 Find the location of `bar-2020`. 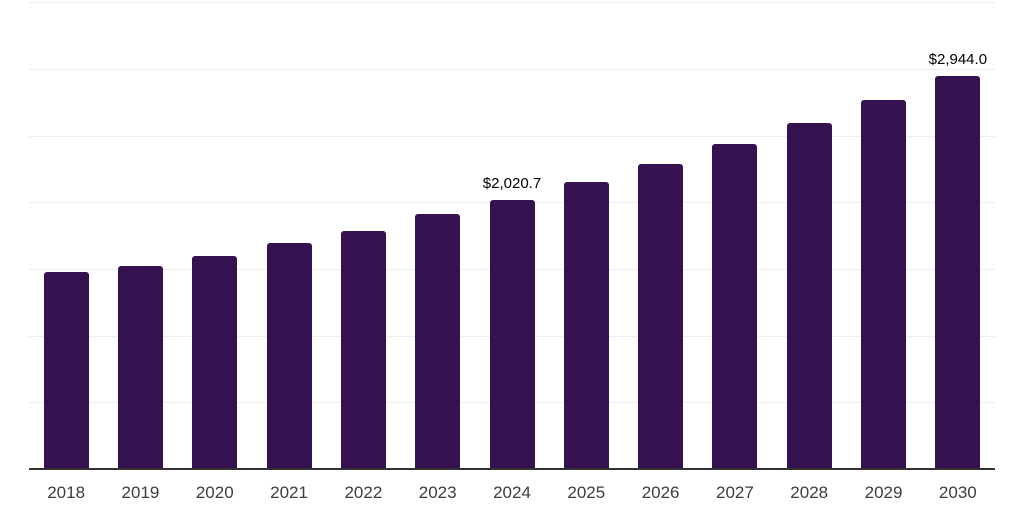

bar-2020 is located at coordinates (215, 362).